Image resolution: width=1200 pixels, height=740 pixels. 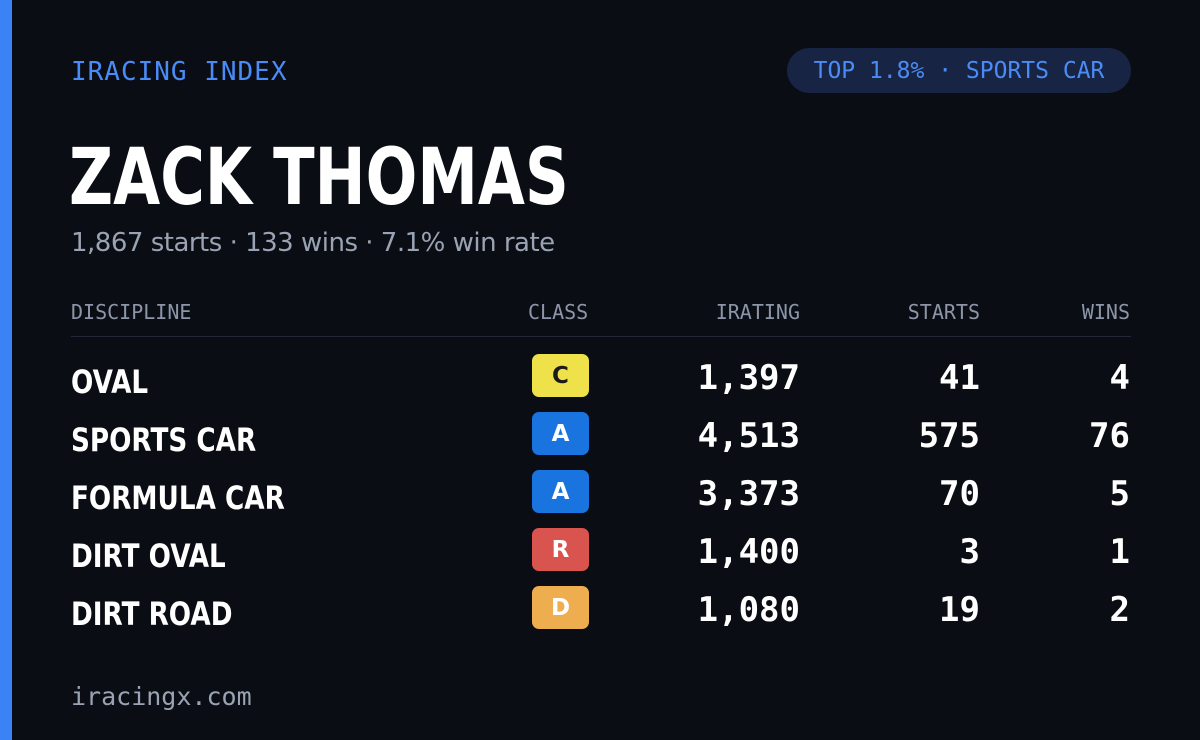 What do you see at coordinates (601, 549) in the screenshot?
I see `table-row: DIRT OVAL R 1,400 3 1` at bounding box center [601, 549].